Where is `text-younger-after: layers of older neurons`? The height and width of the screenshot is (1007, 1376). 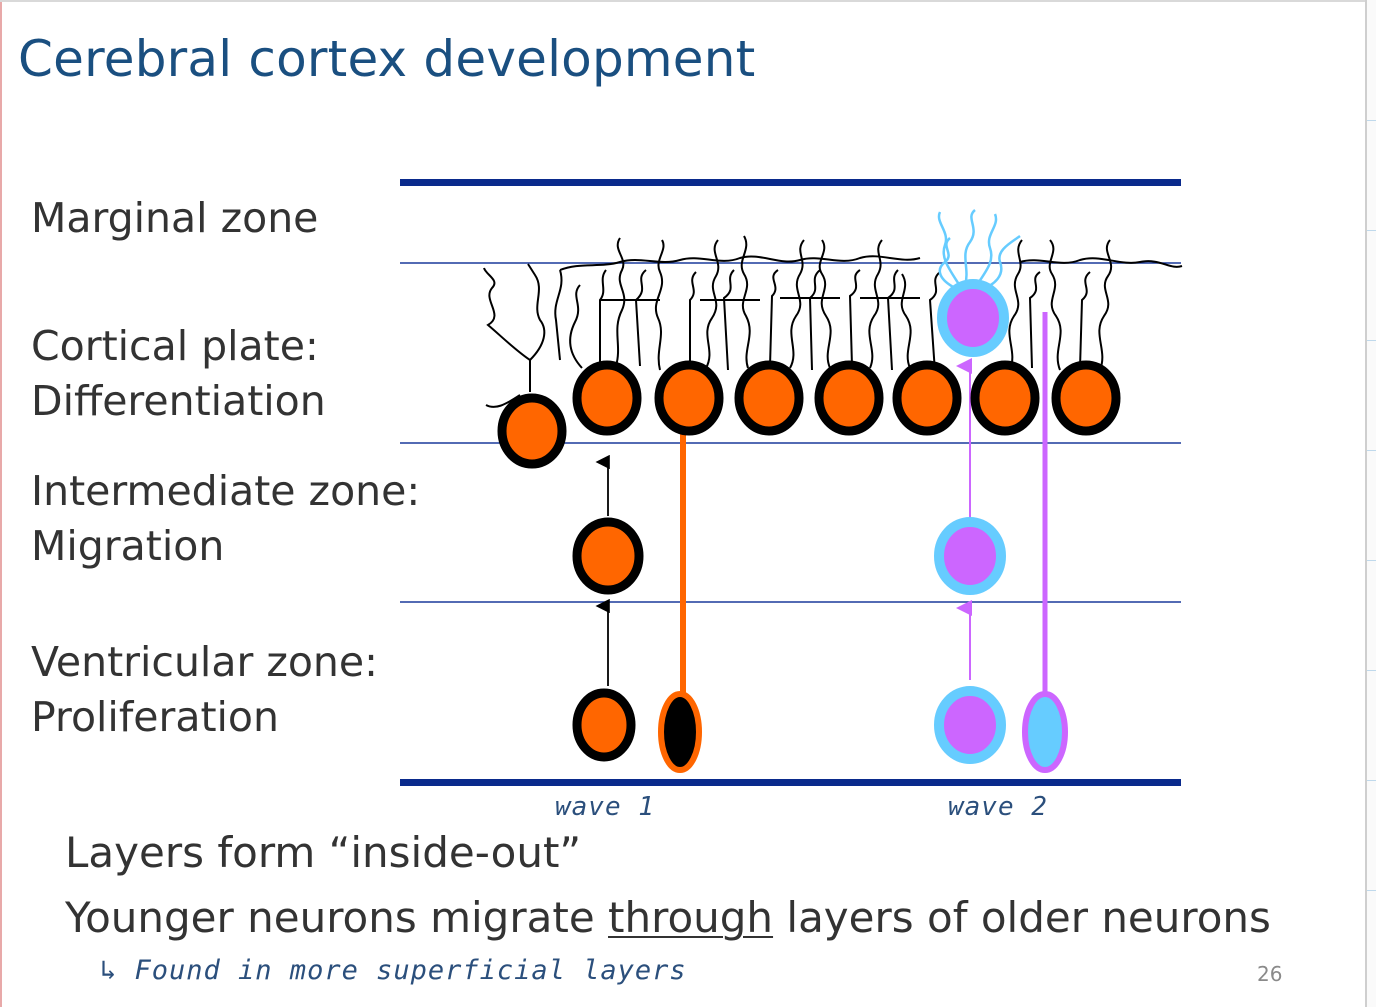
text-younger-after: layers of older neurons is located at coordinates (1022, 917).